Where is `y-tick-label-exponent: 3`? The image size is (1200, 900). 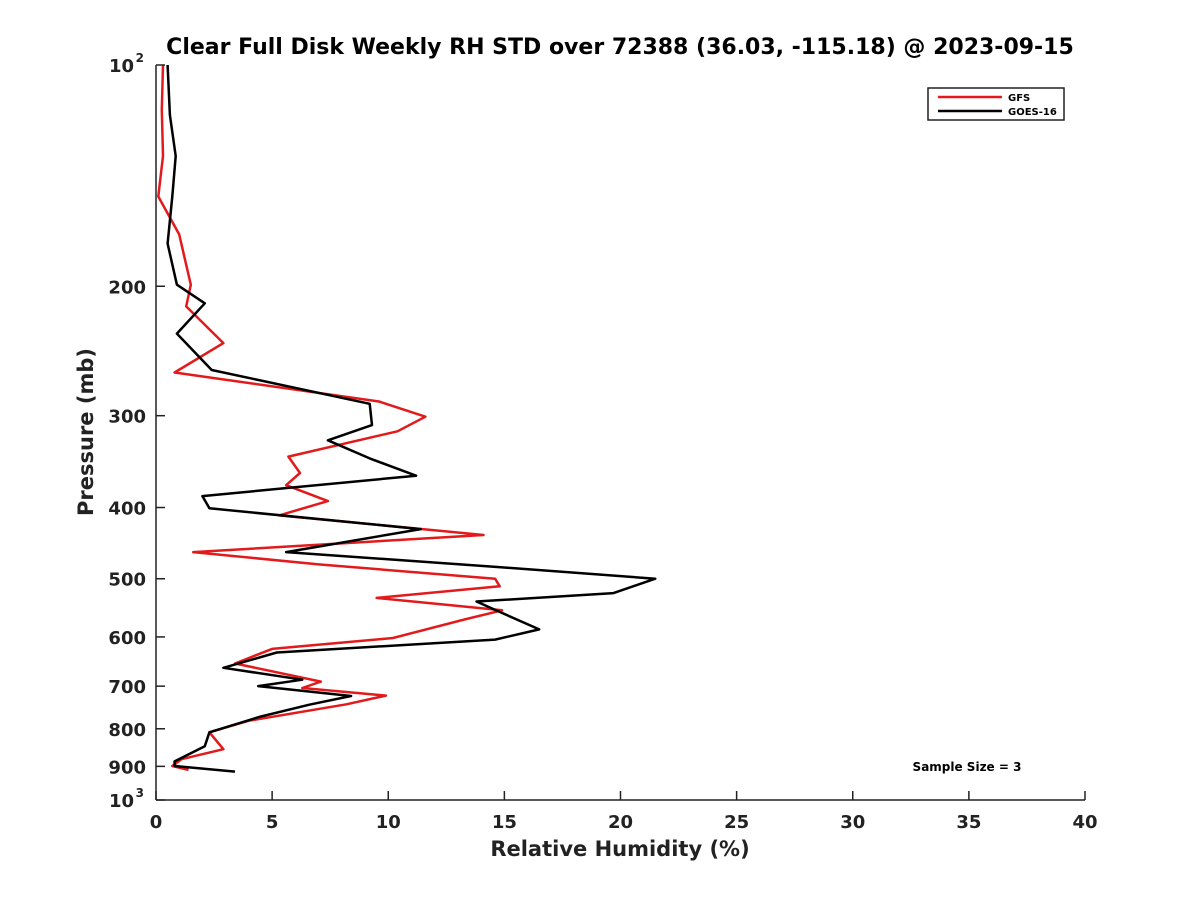
y-tick-label-exponent: 3 is located at coordinates (140, 793).